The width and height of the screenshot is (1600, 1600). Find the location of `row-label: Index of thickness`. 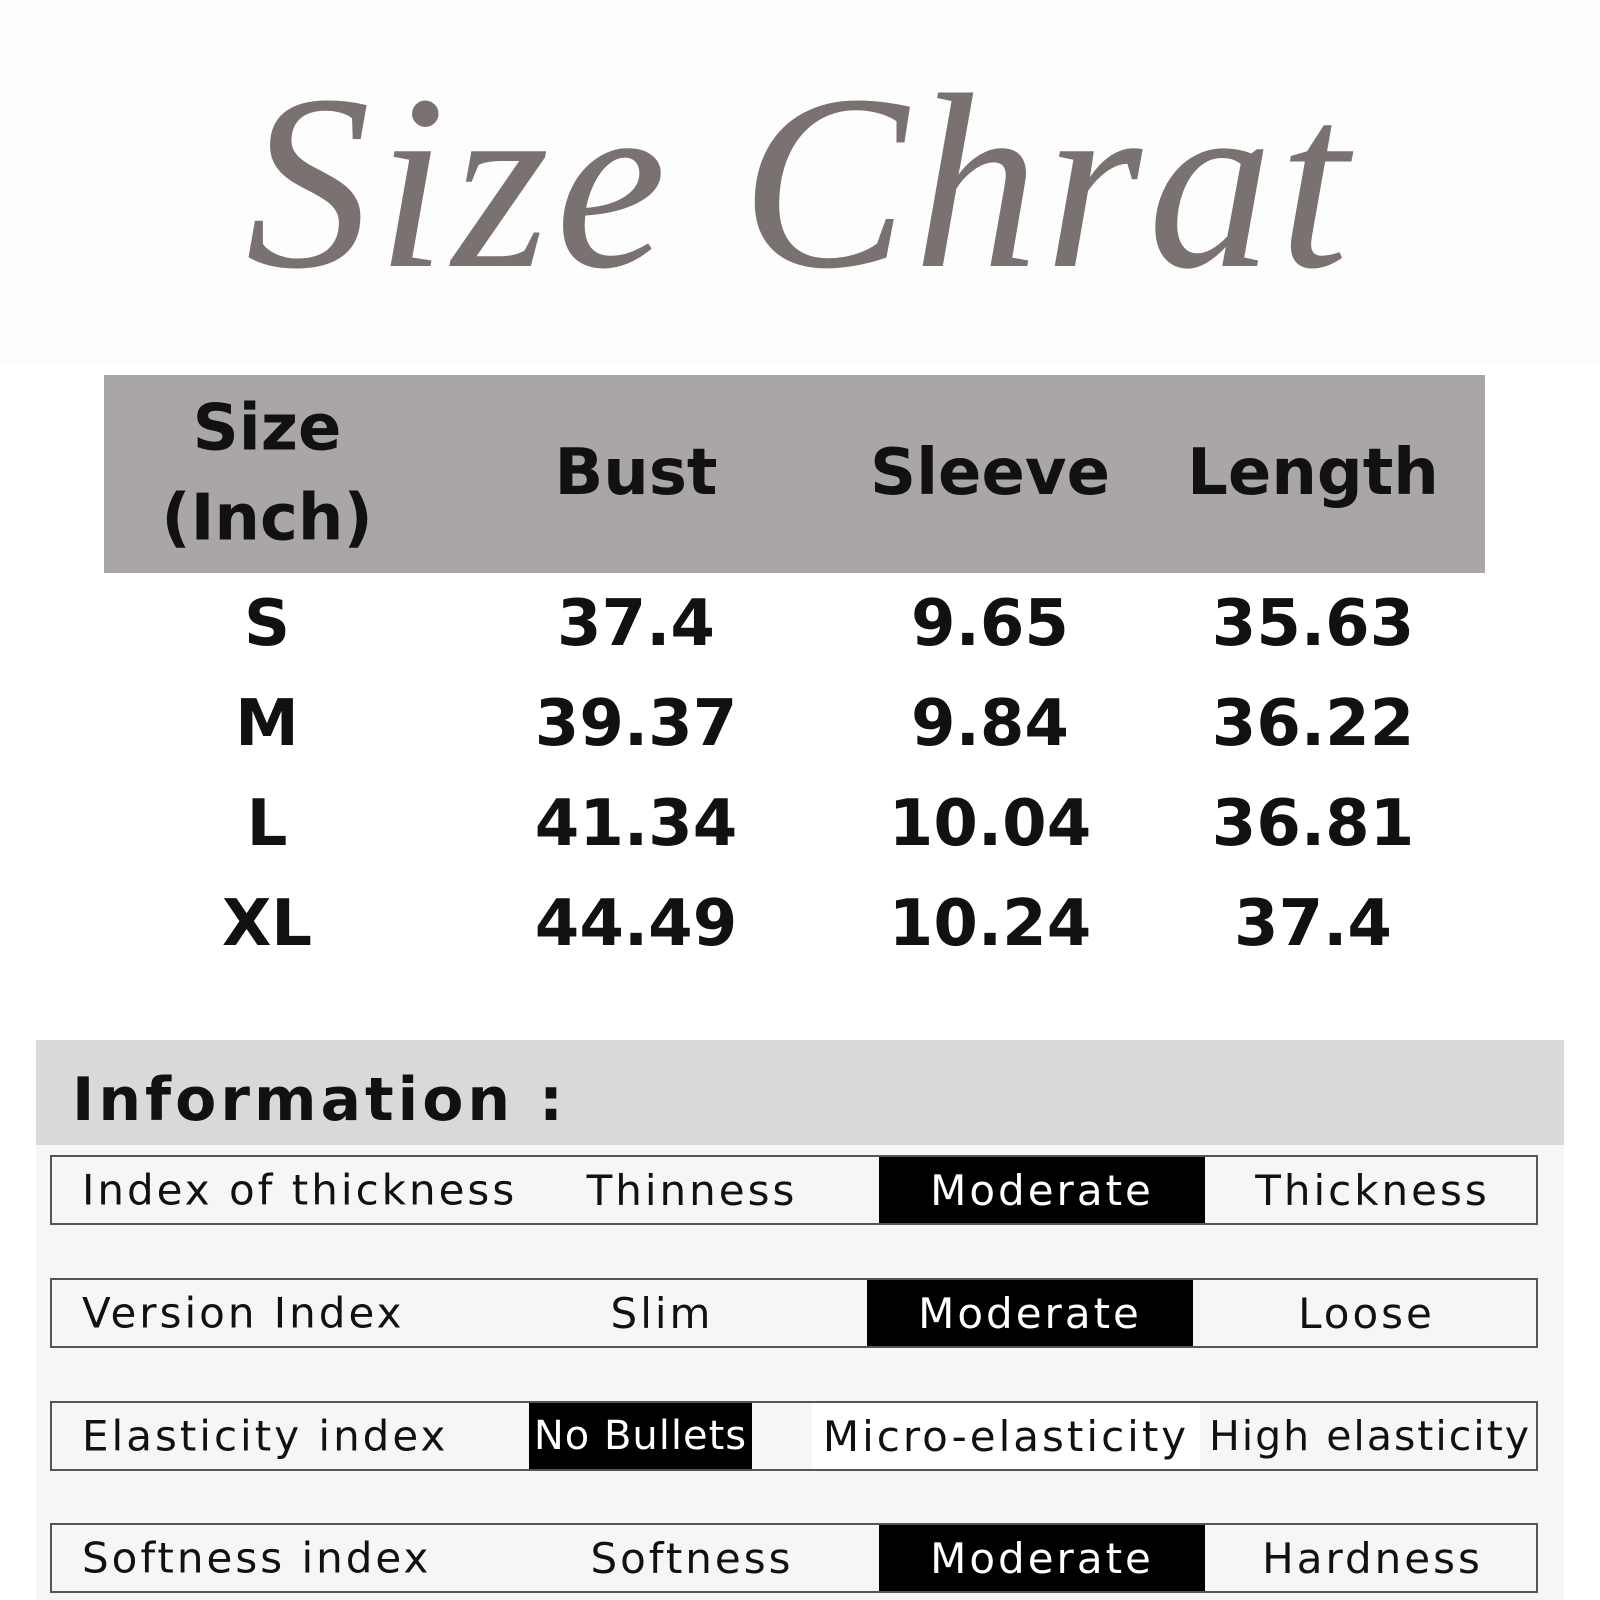

row-label: Index of thickness is located at coordinates (300, 1190).